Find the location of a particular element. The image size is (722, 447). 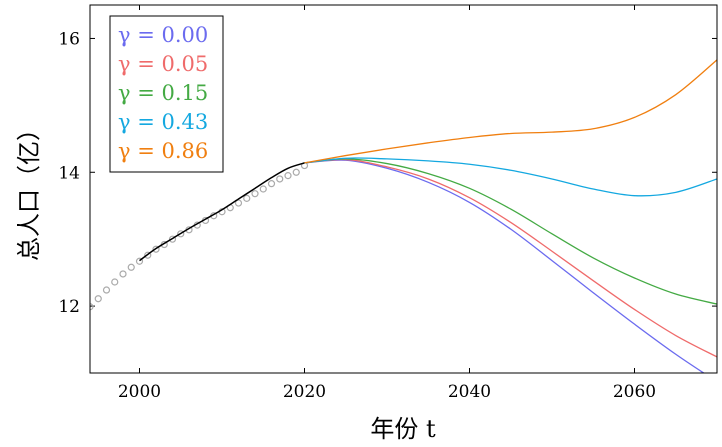

fitted-line is located at coordinates (222, 212).